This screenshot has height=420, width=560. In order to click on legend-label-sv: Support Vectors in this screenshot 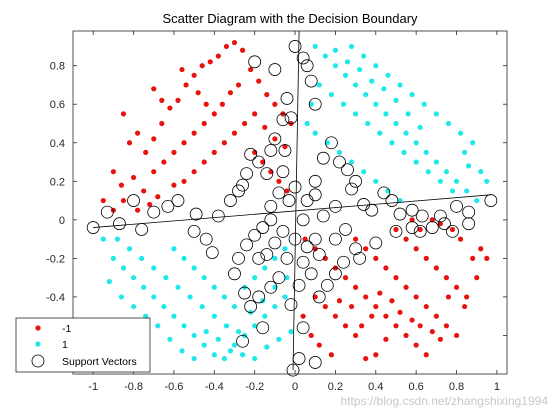, I will do `click(99, 362)`.